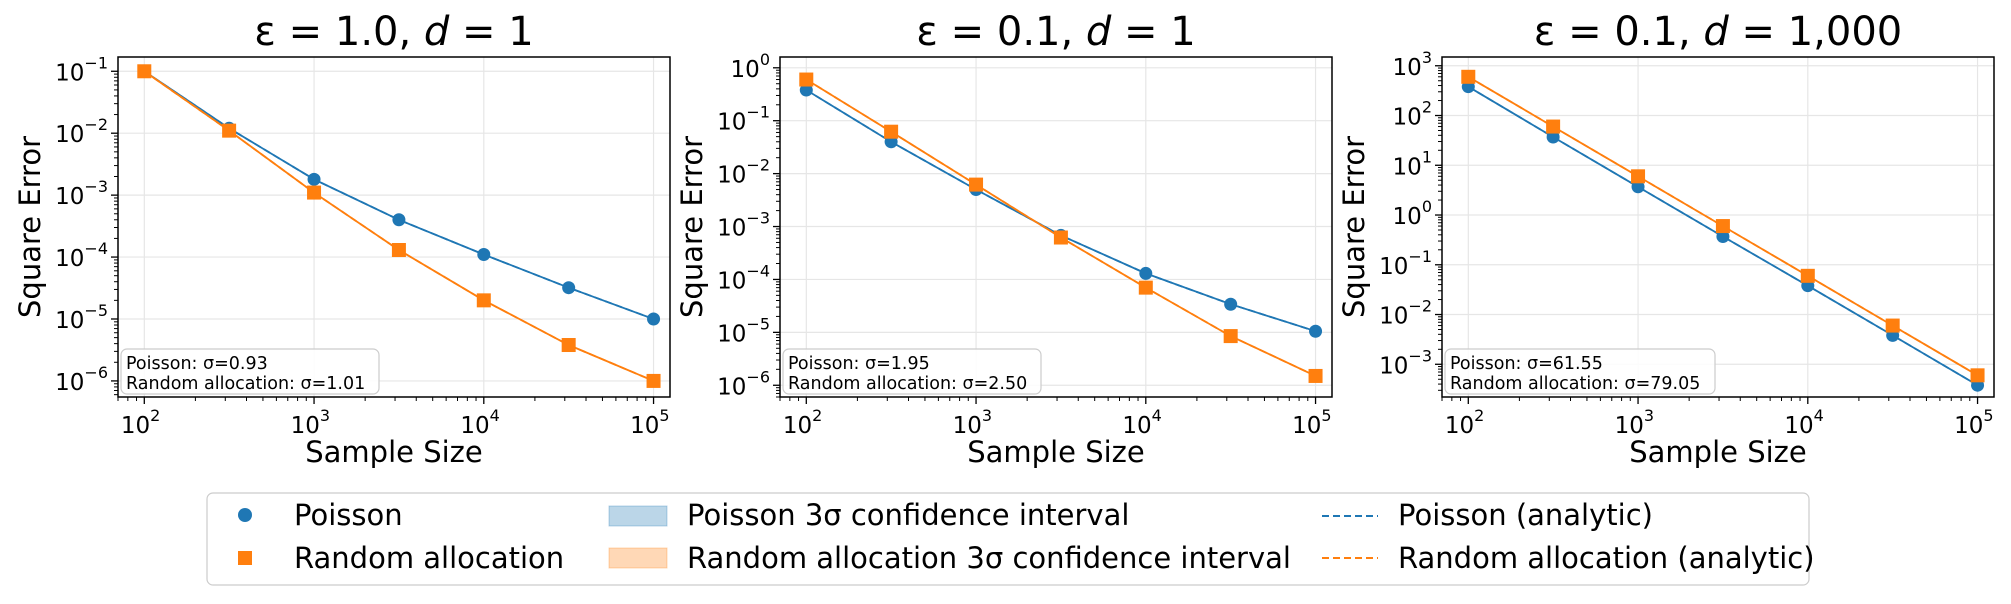  I want to click on svg-text: 10⁻⁴, so click(81, 255).